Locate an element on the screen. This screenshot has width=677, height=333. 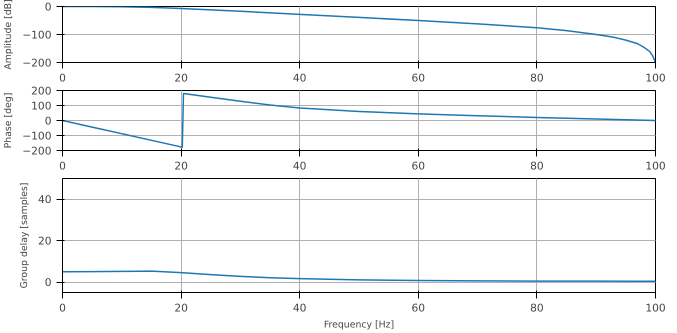
y-axis-title: Amplitude [dB] is located at coordinates (8, 35).